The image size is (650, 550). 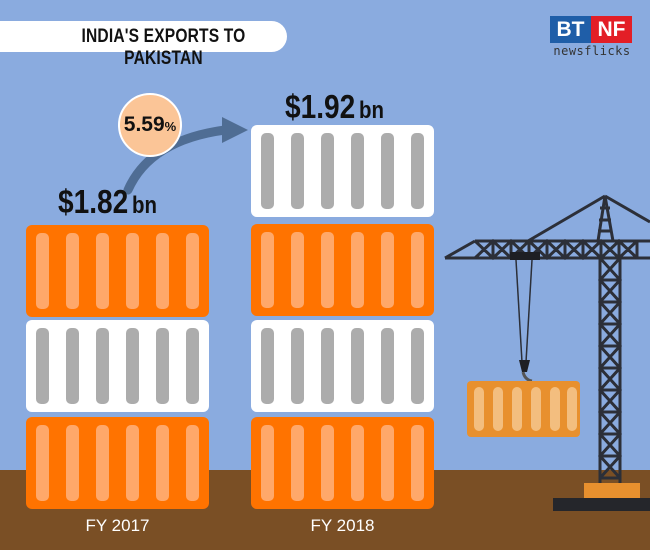 I want to click on fy2017-container-middle, so click(x=117, y=366).